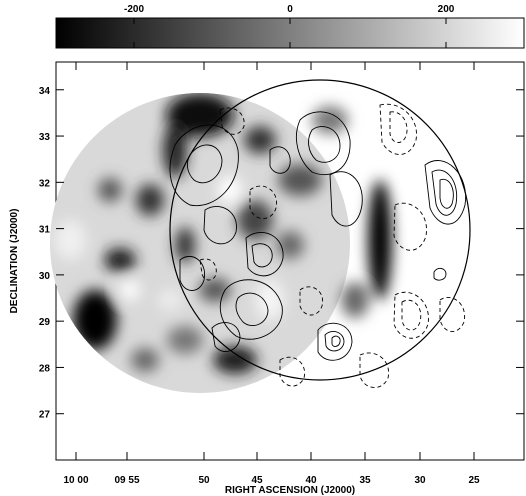 The width and height of the screenshot is (526, 496). What do you see at coordinates (420, 480) in the screenshot?
I see `x-tick-label: 30` at bounding box center [420, 480].